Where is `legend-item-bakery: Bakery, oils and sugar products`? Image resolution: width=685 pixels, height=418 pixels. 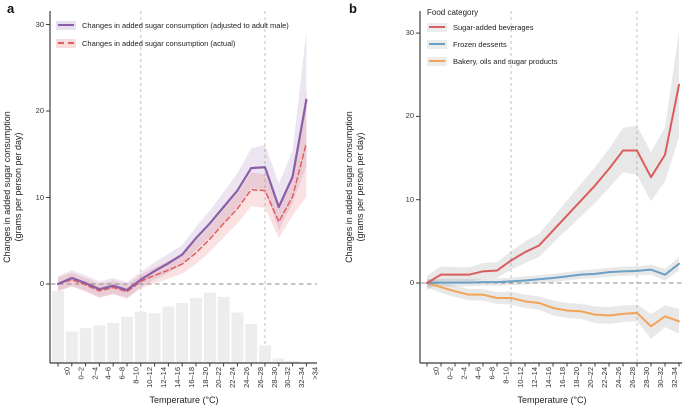 legend-item-bakery: Bakery, oils and sugar products is located at coordinates (492, 61).